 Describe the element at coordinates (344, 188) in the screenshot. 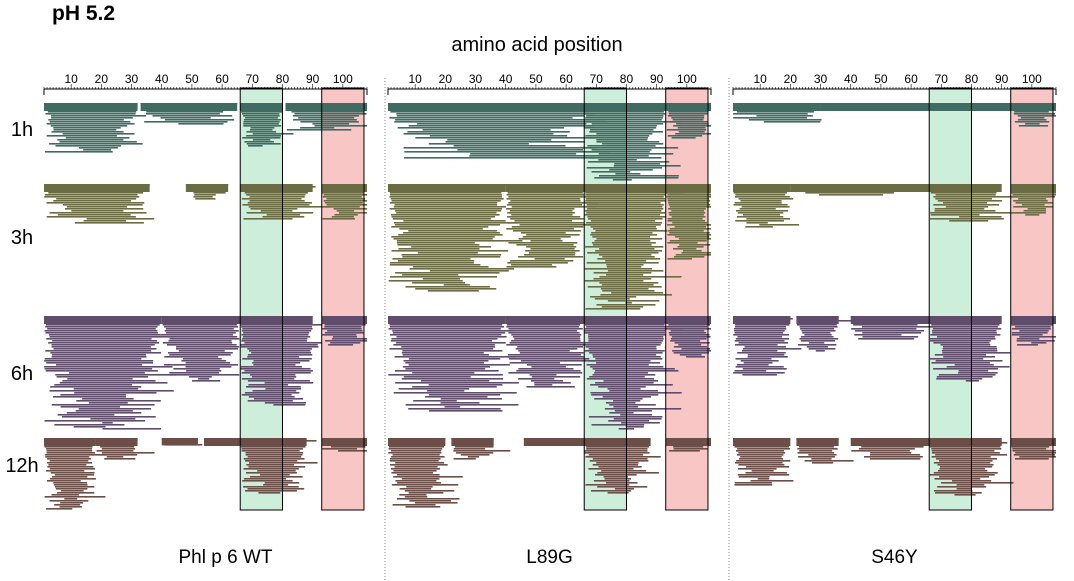

I see `peptide-coverage-3h` at that location.